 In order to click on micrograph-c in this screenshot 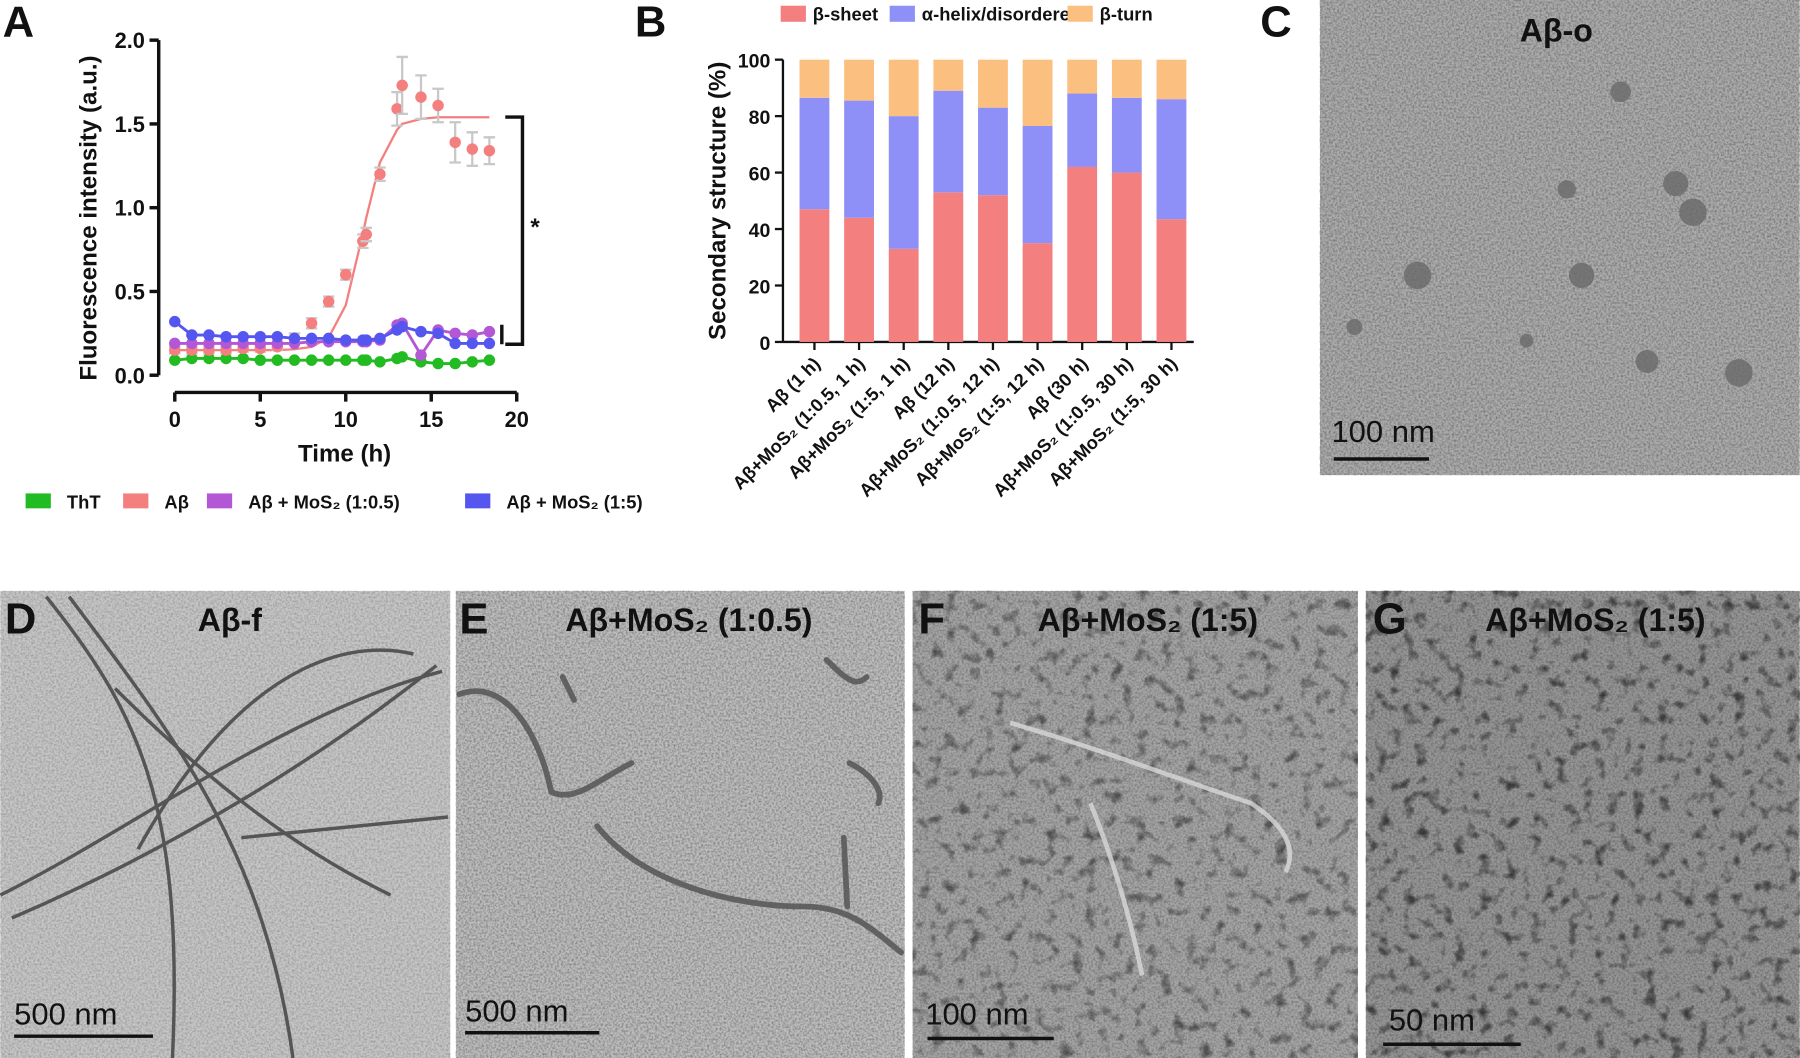, I will do `click(1559, 238)`.